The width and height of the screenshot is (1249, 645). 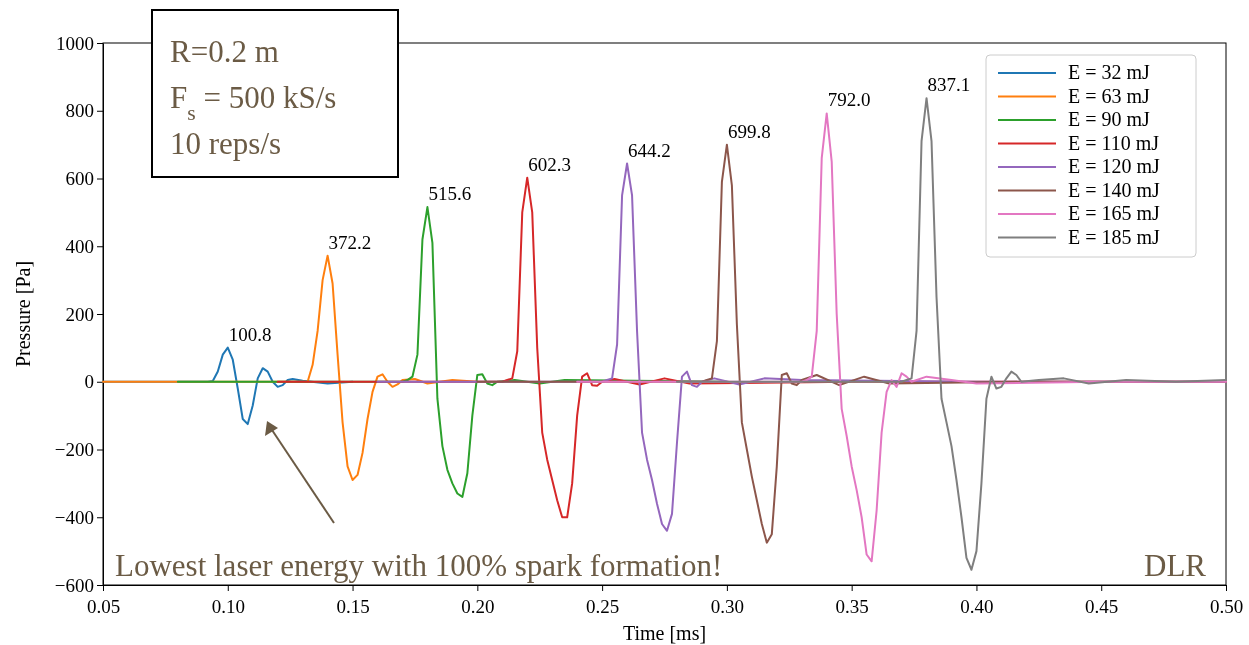 I want to click on y-tick-label: −200, so click(x=74, y=450).